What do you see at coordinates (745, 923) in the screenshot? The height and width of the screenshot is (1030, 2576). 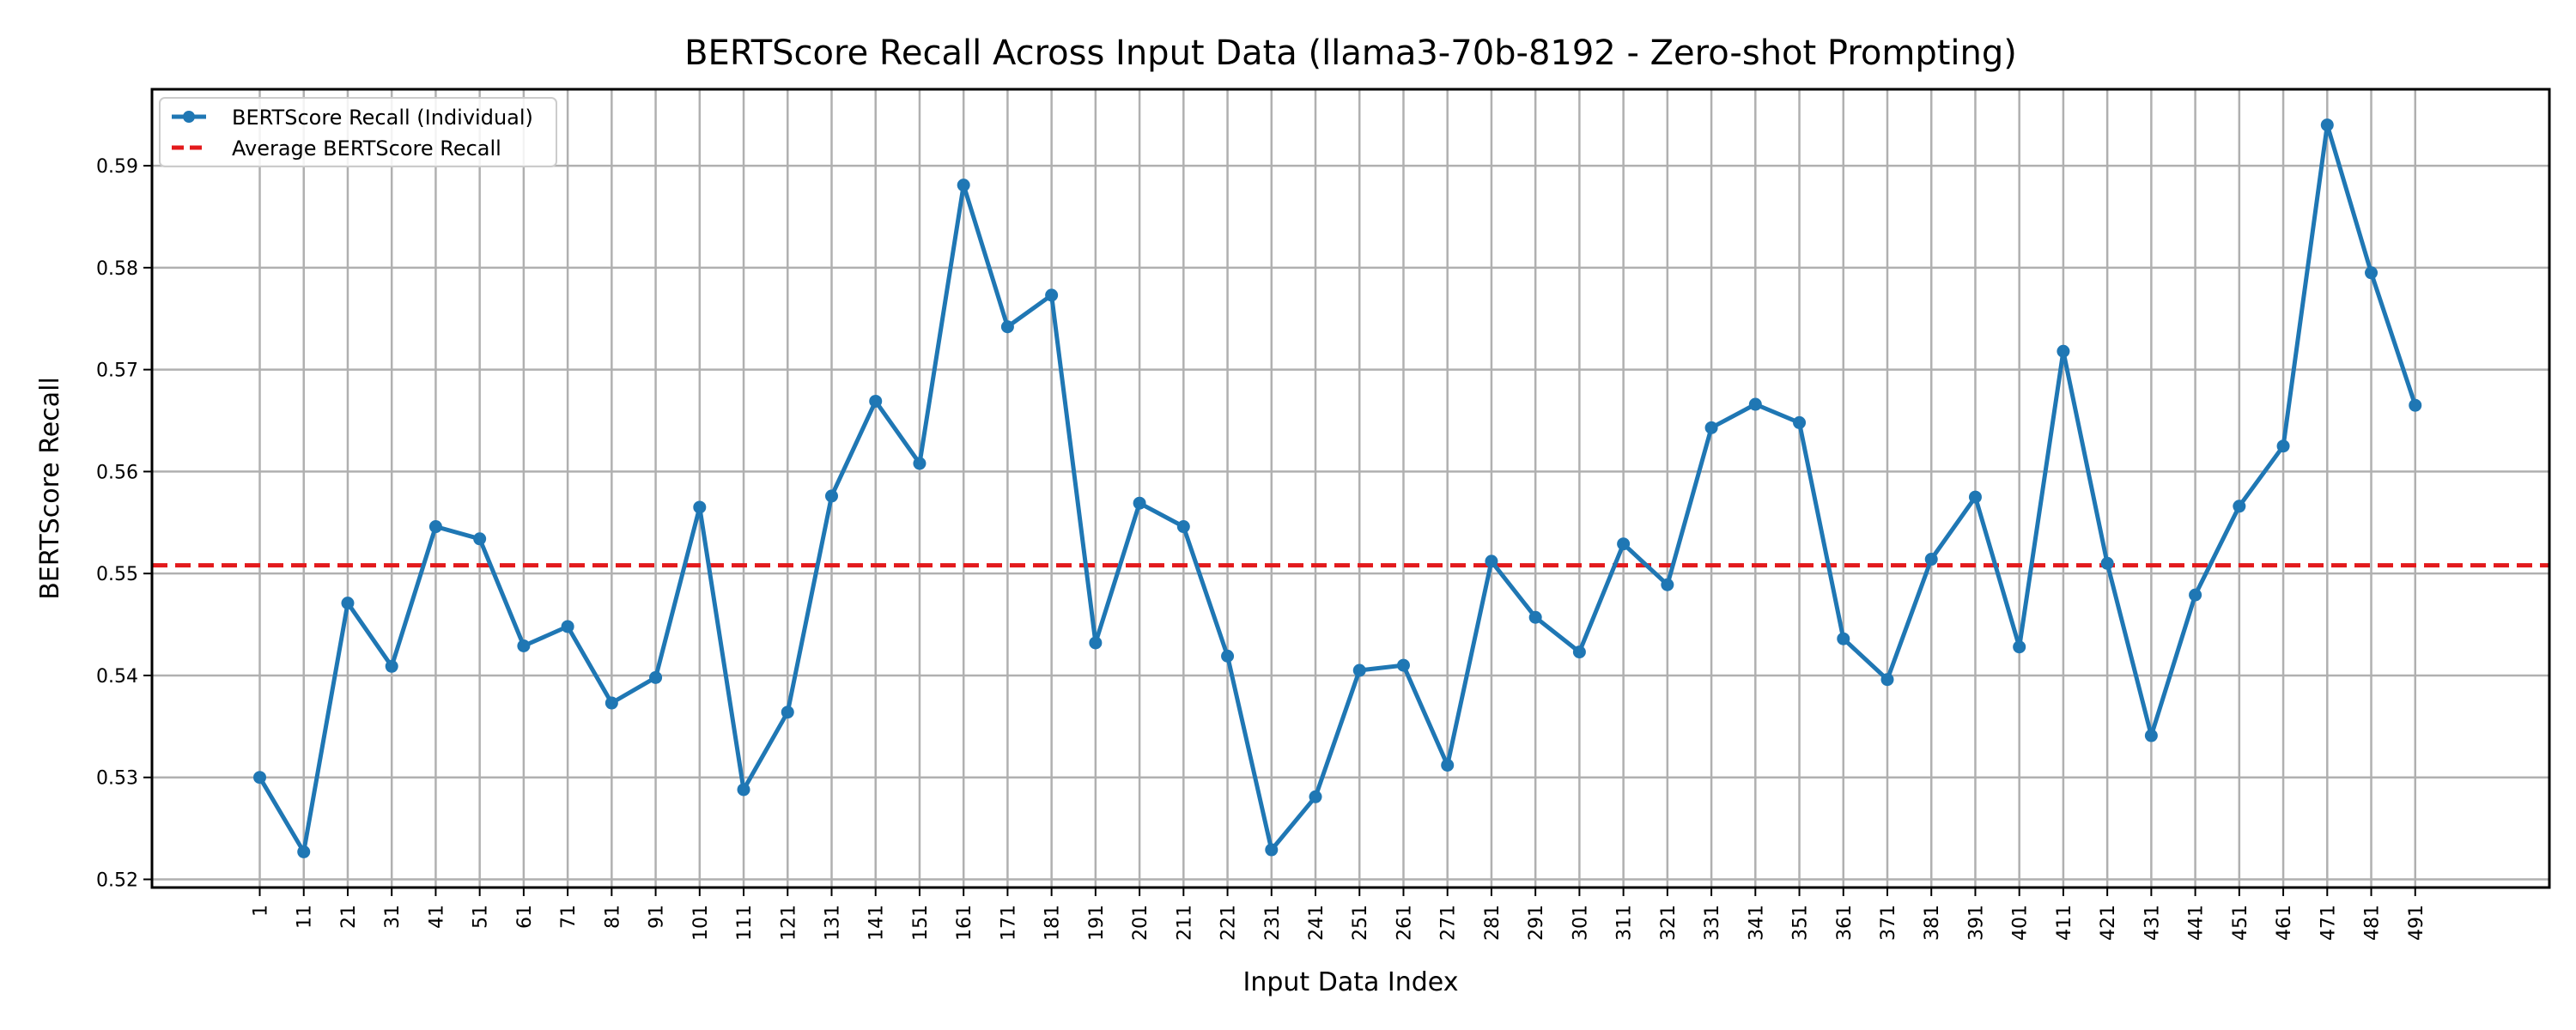 I see `x-tick-label: 111` at bounding box center [745, 923].